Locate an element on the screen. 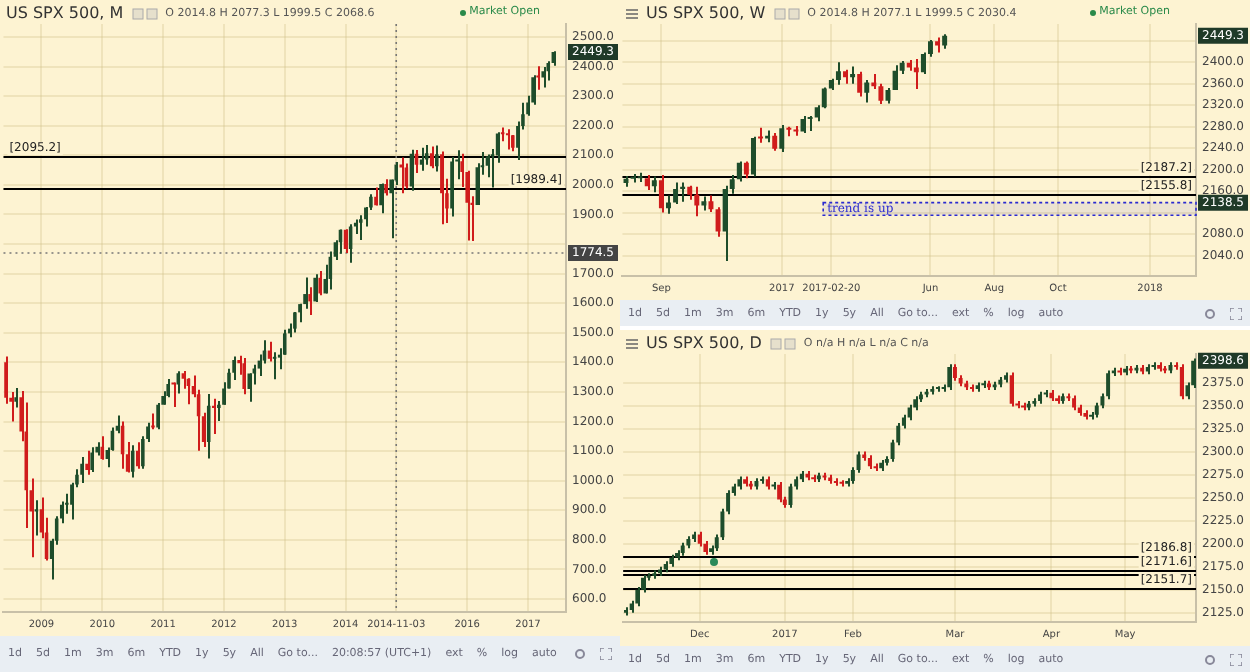 The height and width of the screenshot is (672, 1250). chart-title: US SPX 500, M is located at coordinates (65, 13).